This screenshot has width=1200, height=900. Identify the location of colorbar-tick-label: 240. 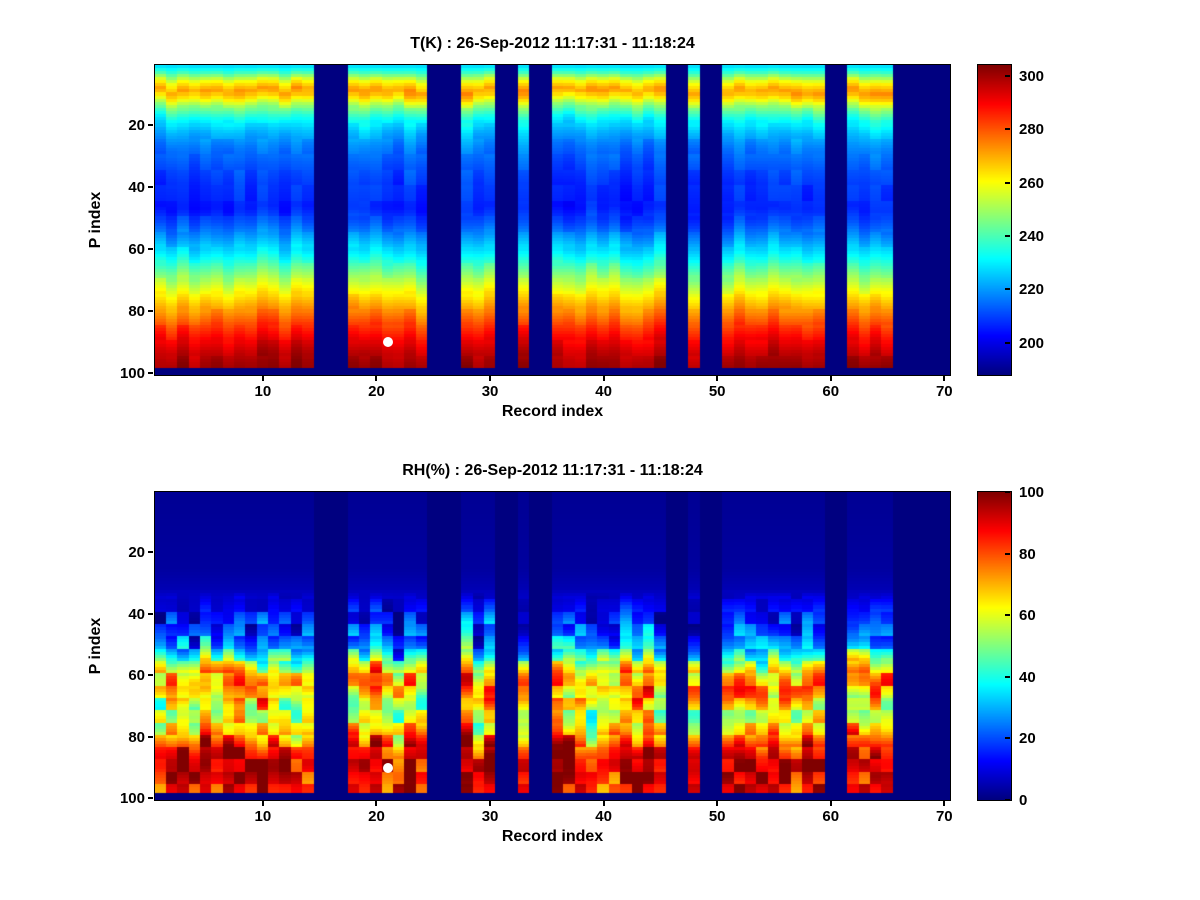
(1032, 237).